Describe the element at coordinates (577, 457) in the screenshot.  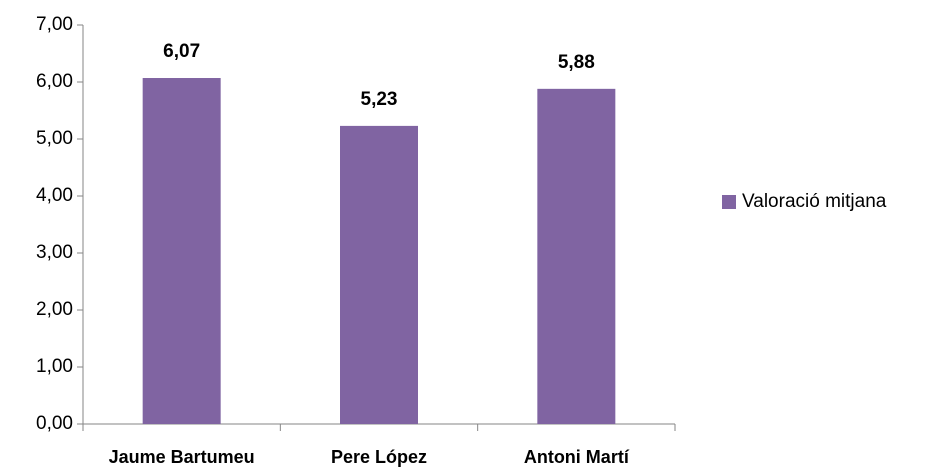
I see `x-tick-label: Antoni Martí` at that location.